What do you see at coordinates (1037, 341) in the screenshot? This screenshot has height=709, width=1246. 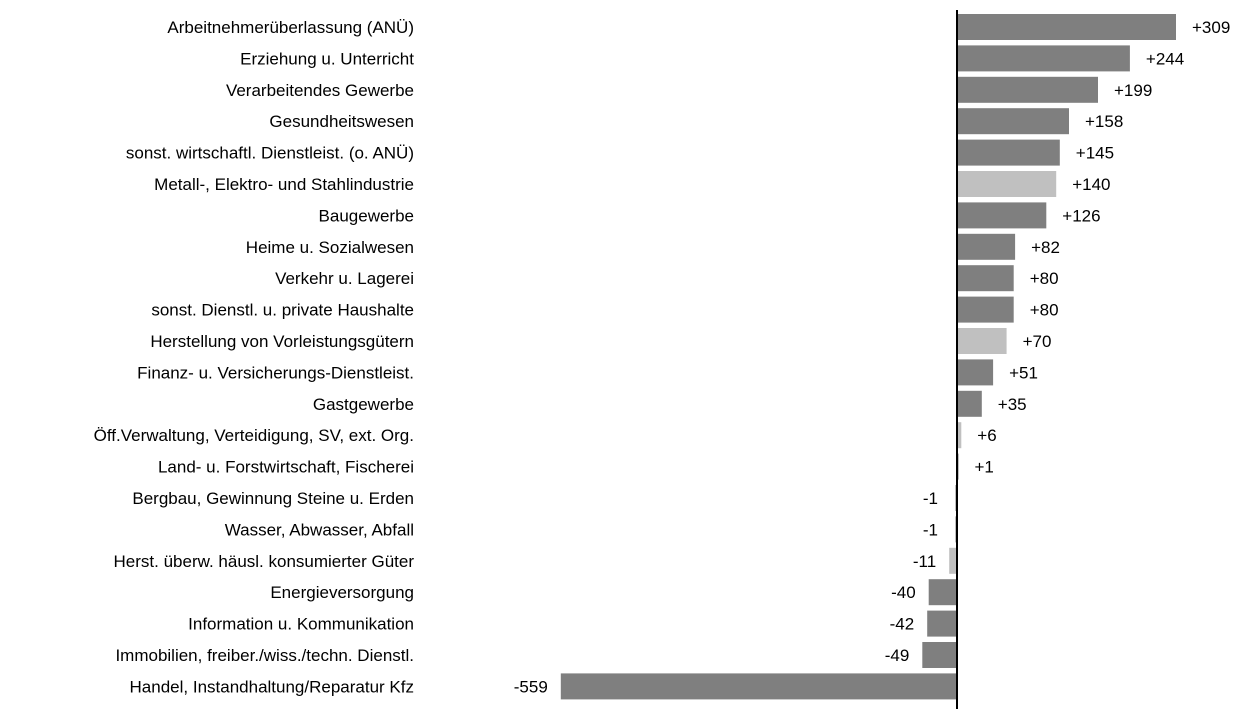 I see `value-label: +70` at bounding box center [1037, 341].